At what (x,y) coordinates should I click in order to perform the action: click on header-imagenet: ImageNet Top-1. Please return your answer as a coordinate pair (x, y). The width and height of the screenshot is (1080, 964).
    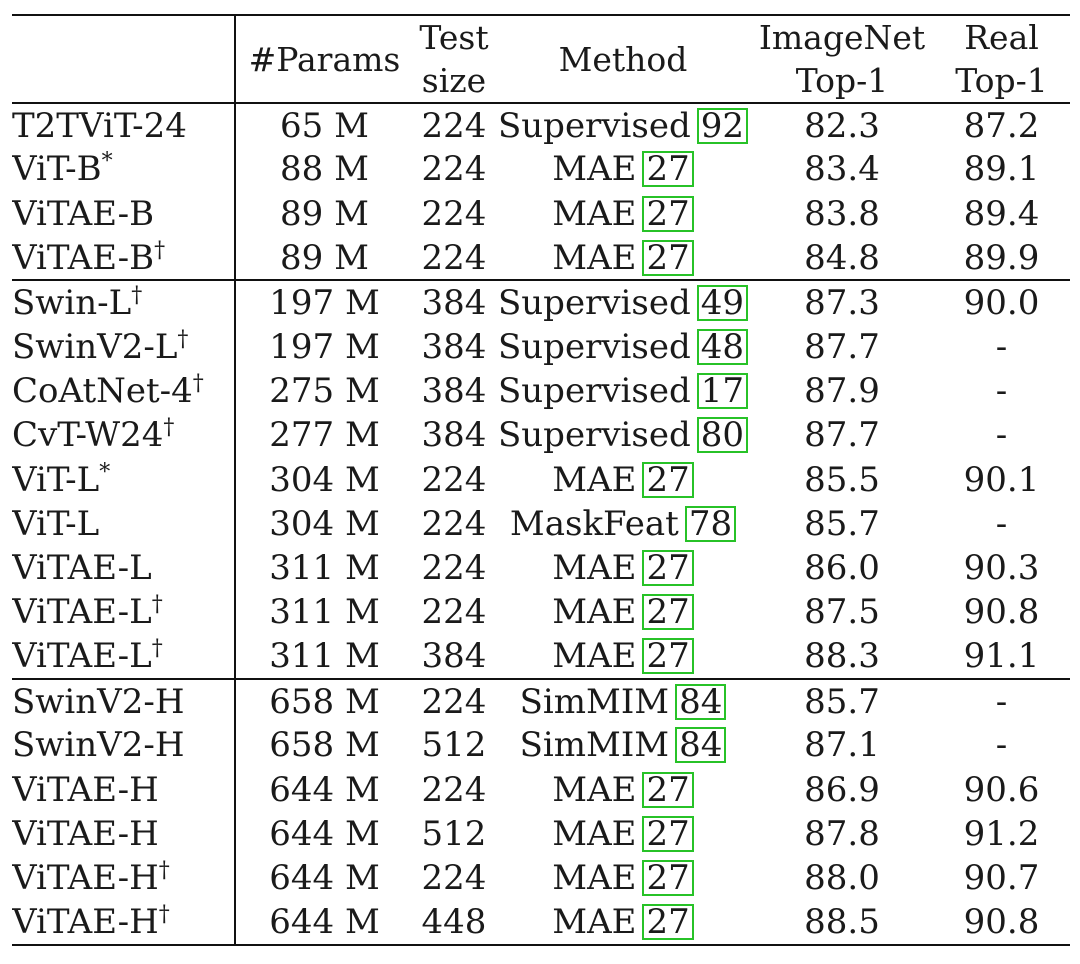
    Looking at the image, I should click on (842, 59).